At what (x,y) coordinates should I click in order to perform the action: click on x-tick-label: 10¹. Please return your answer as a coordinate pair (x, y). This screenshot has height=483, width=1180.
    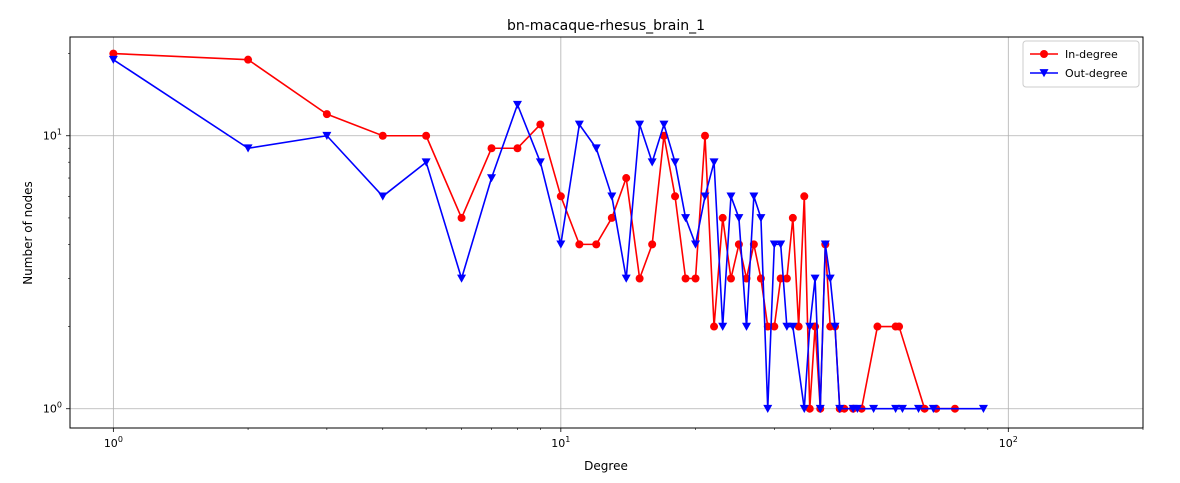
    Looking at the image, I should click on (560, 442).